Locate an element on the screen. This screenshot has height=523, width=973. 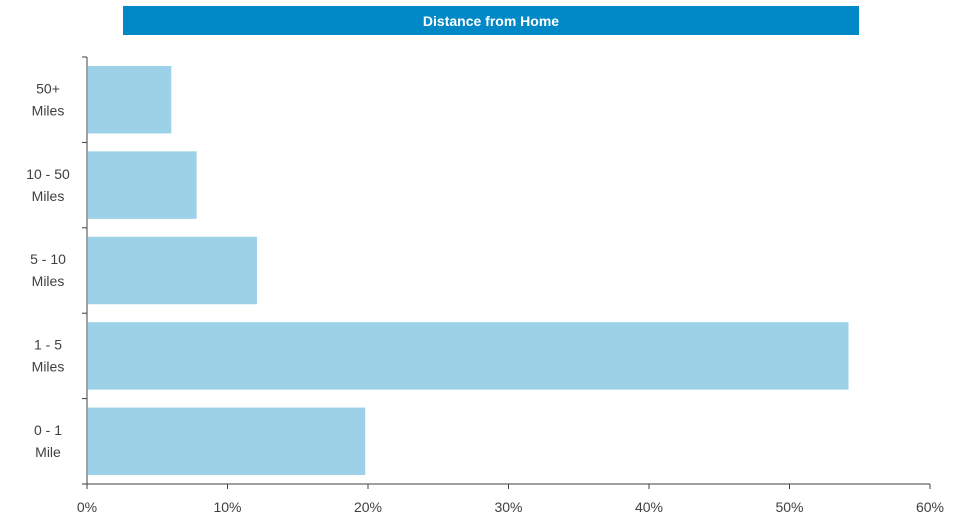
chart-title: Distance from Home is located at coordinates (491, 20).